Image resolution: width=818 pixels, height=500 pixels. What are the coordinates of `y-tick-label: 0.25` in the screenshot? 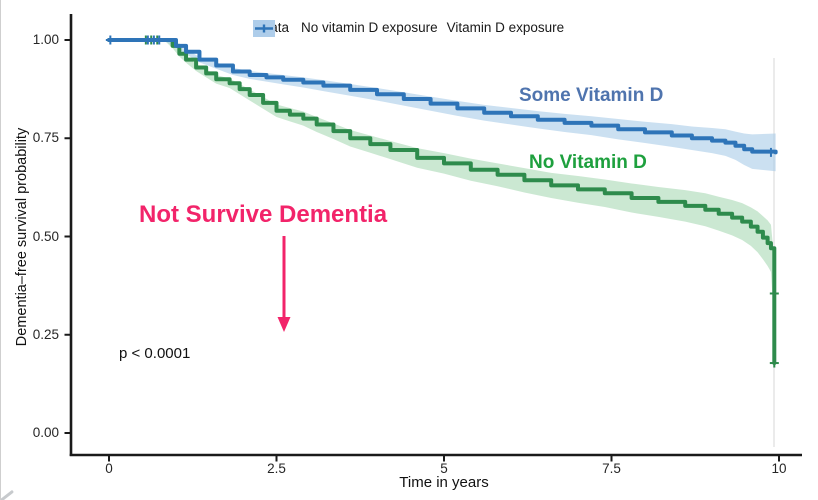 It's located at (45, 334).